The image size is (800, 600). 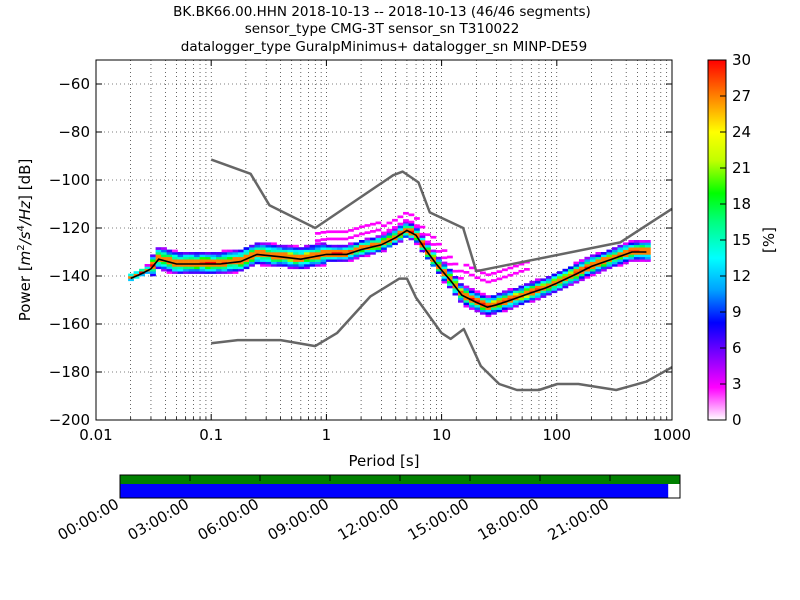 What do you see at coordinates (737, 420) in the screenshot?
I see `colorbar-tick-label: 0` at bounding box center [737, 420].